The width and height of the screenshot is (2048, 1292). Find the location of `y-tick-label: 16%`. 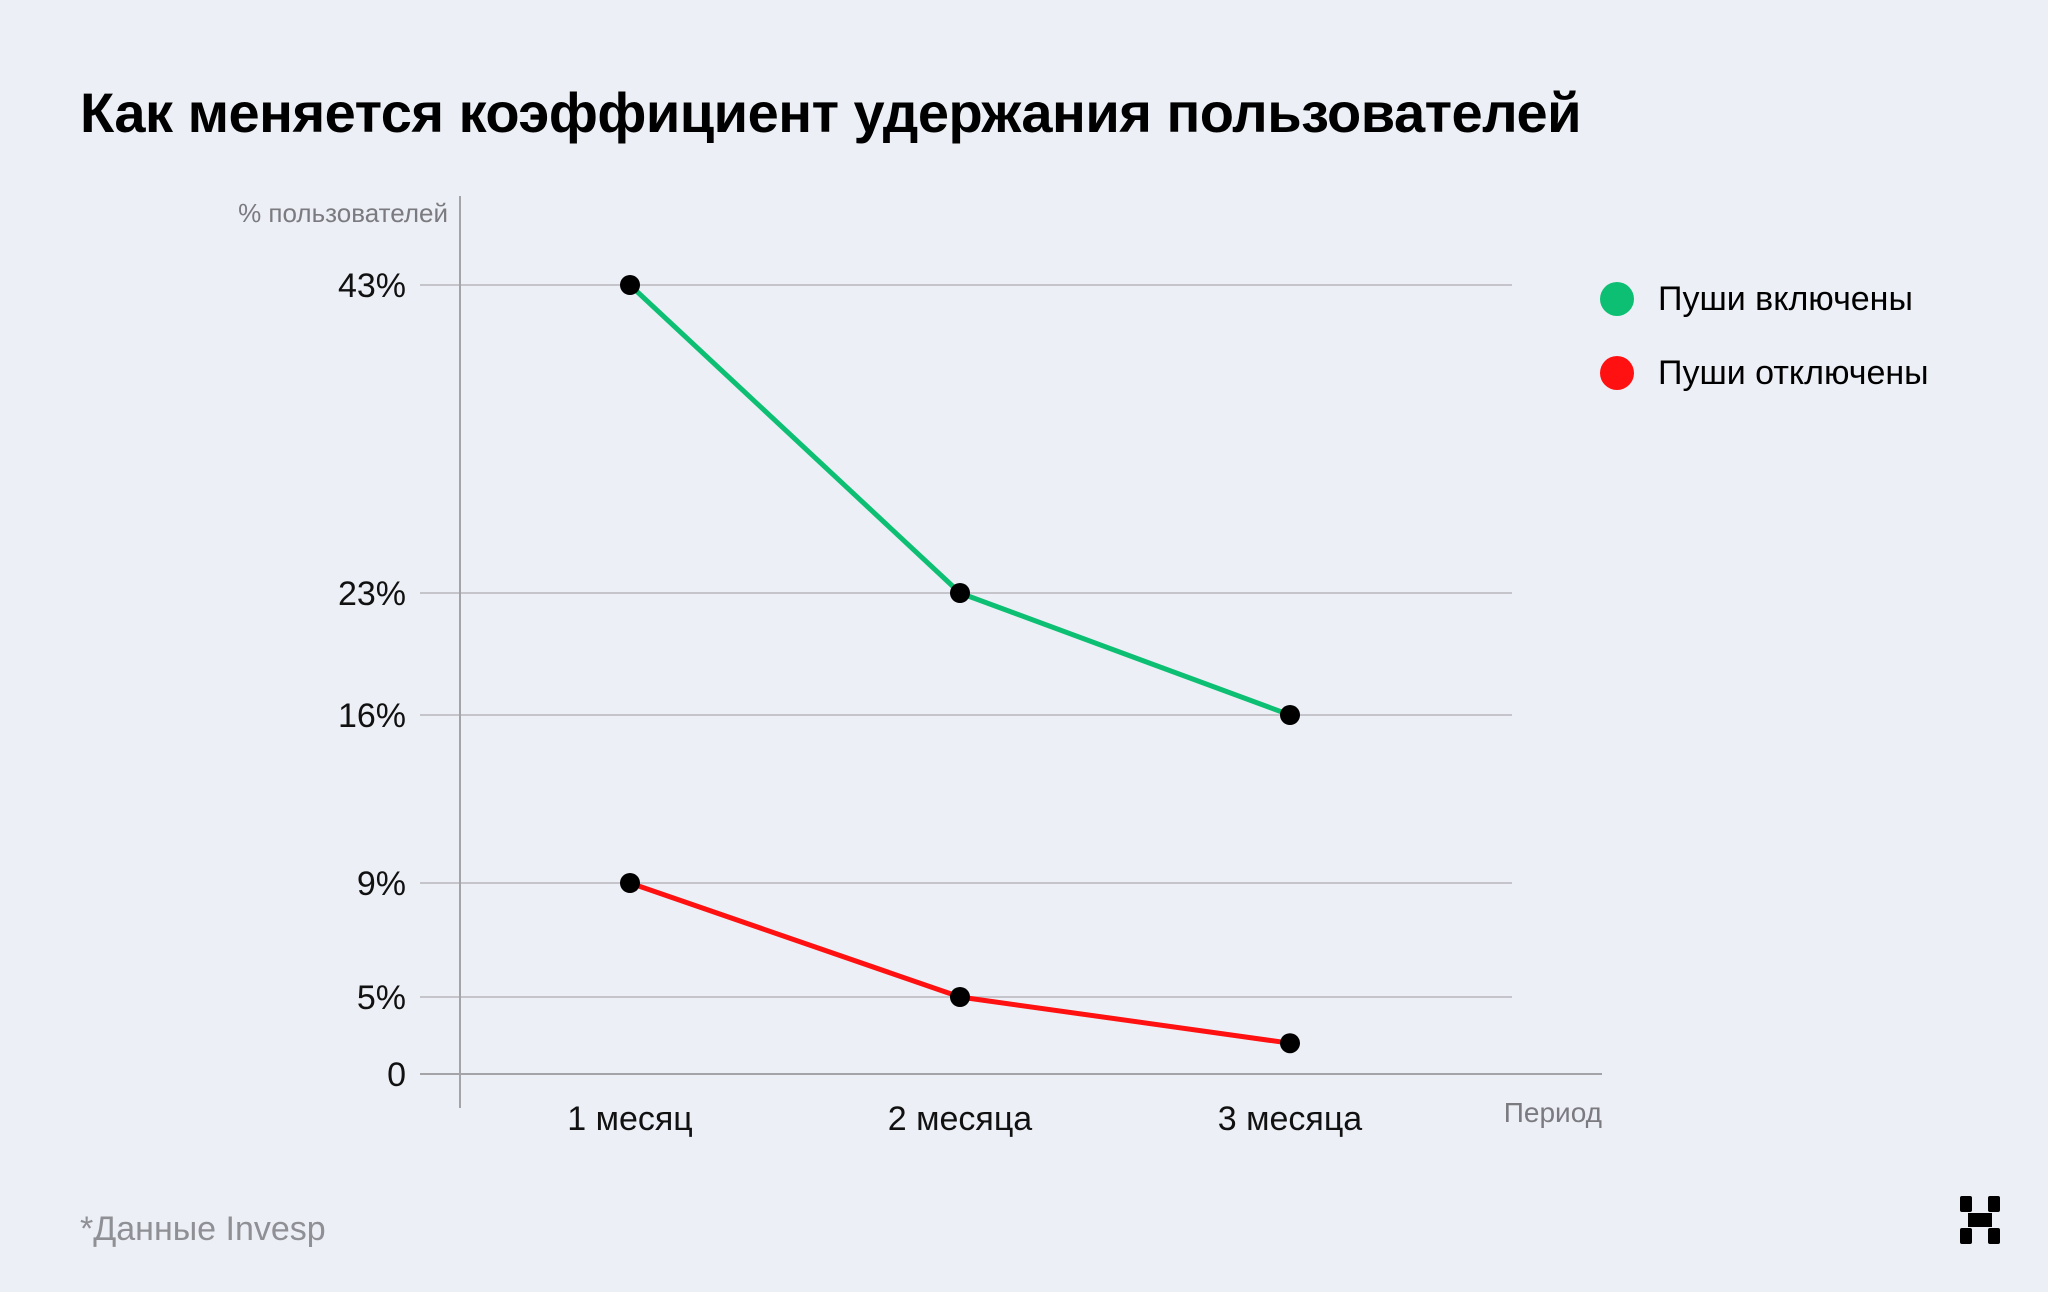

y-tick-label: 16% is located at coordinates (372, 716).